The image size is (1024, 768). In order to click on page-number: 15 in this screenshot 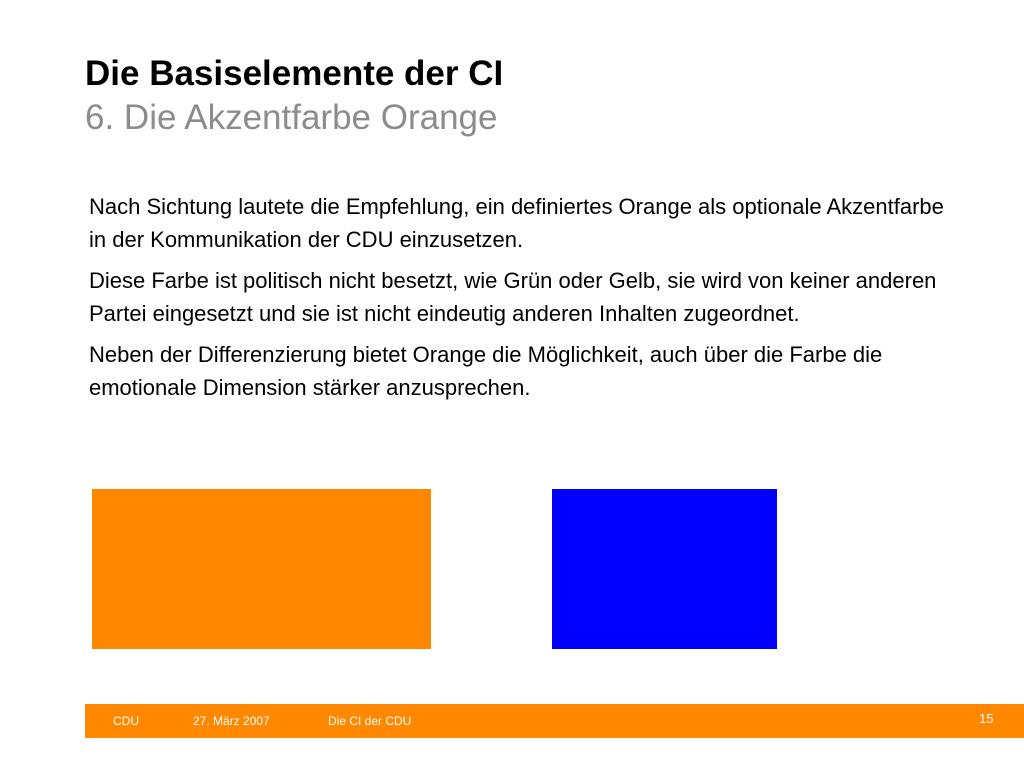, I will do `click(986, 718)`.